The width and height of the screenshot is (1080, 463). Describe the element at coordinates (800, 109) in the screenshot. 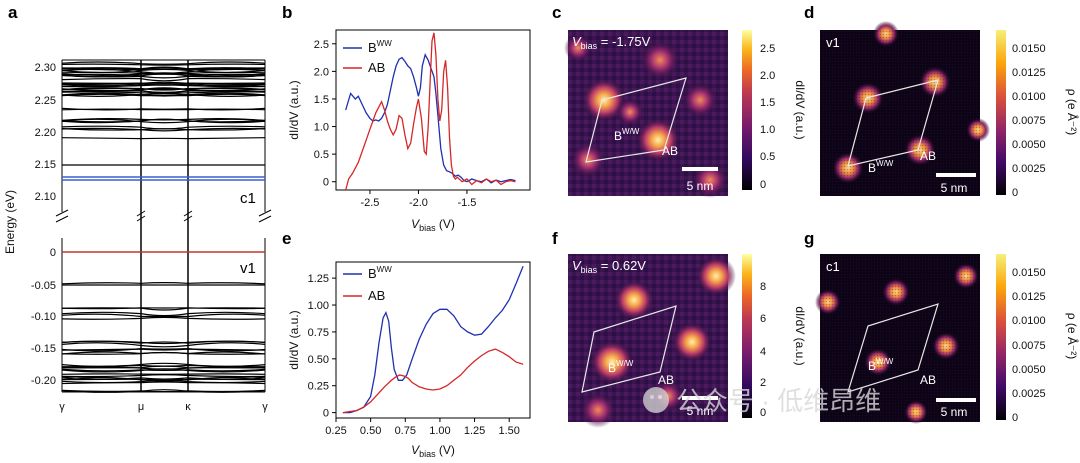

I see `panel-c-cbar-label: dI/dV (a.u.)` at that location.